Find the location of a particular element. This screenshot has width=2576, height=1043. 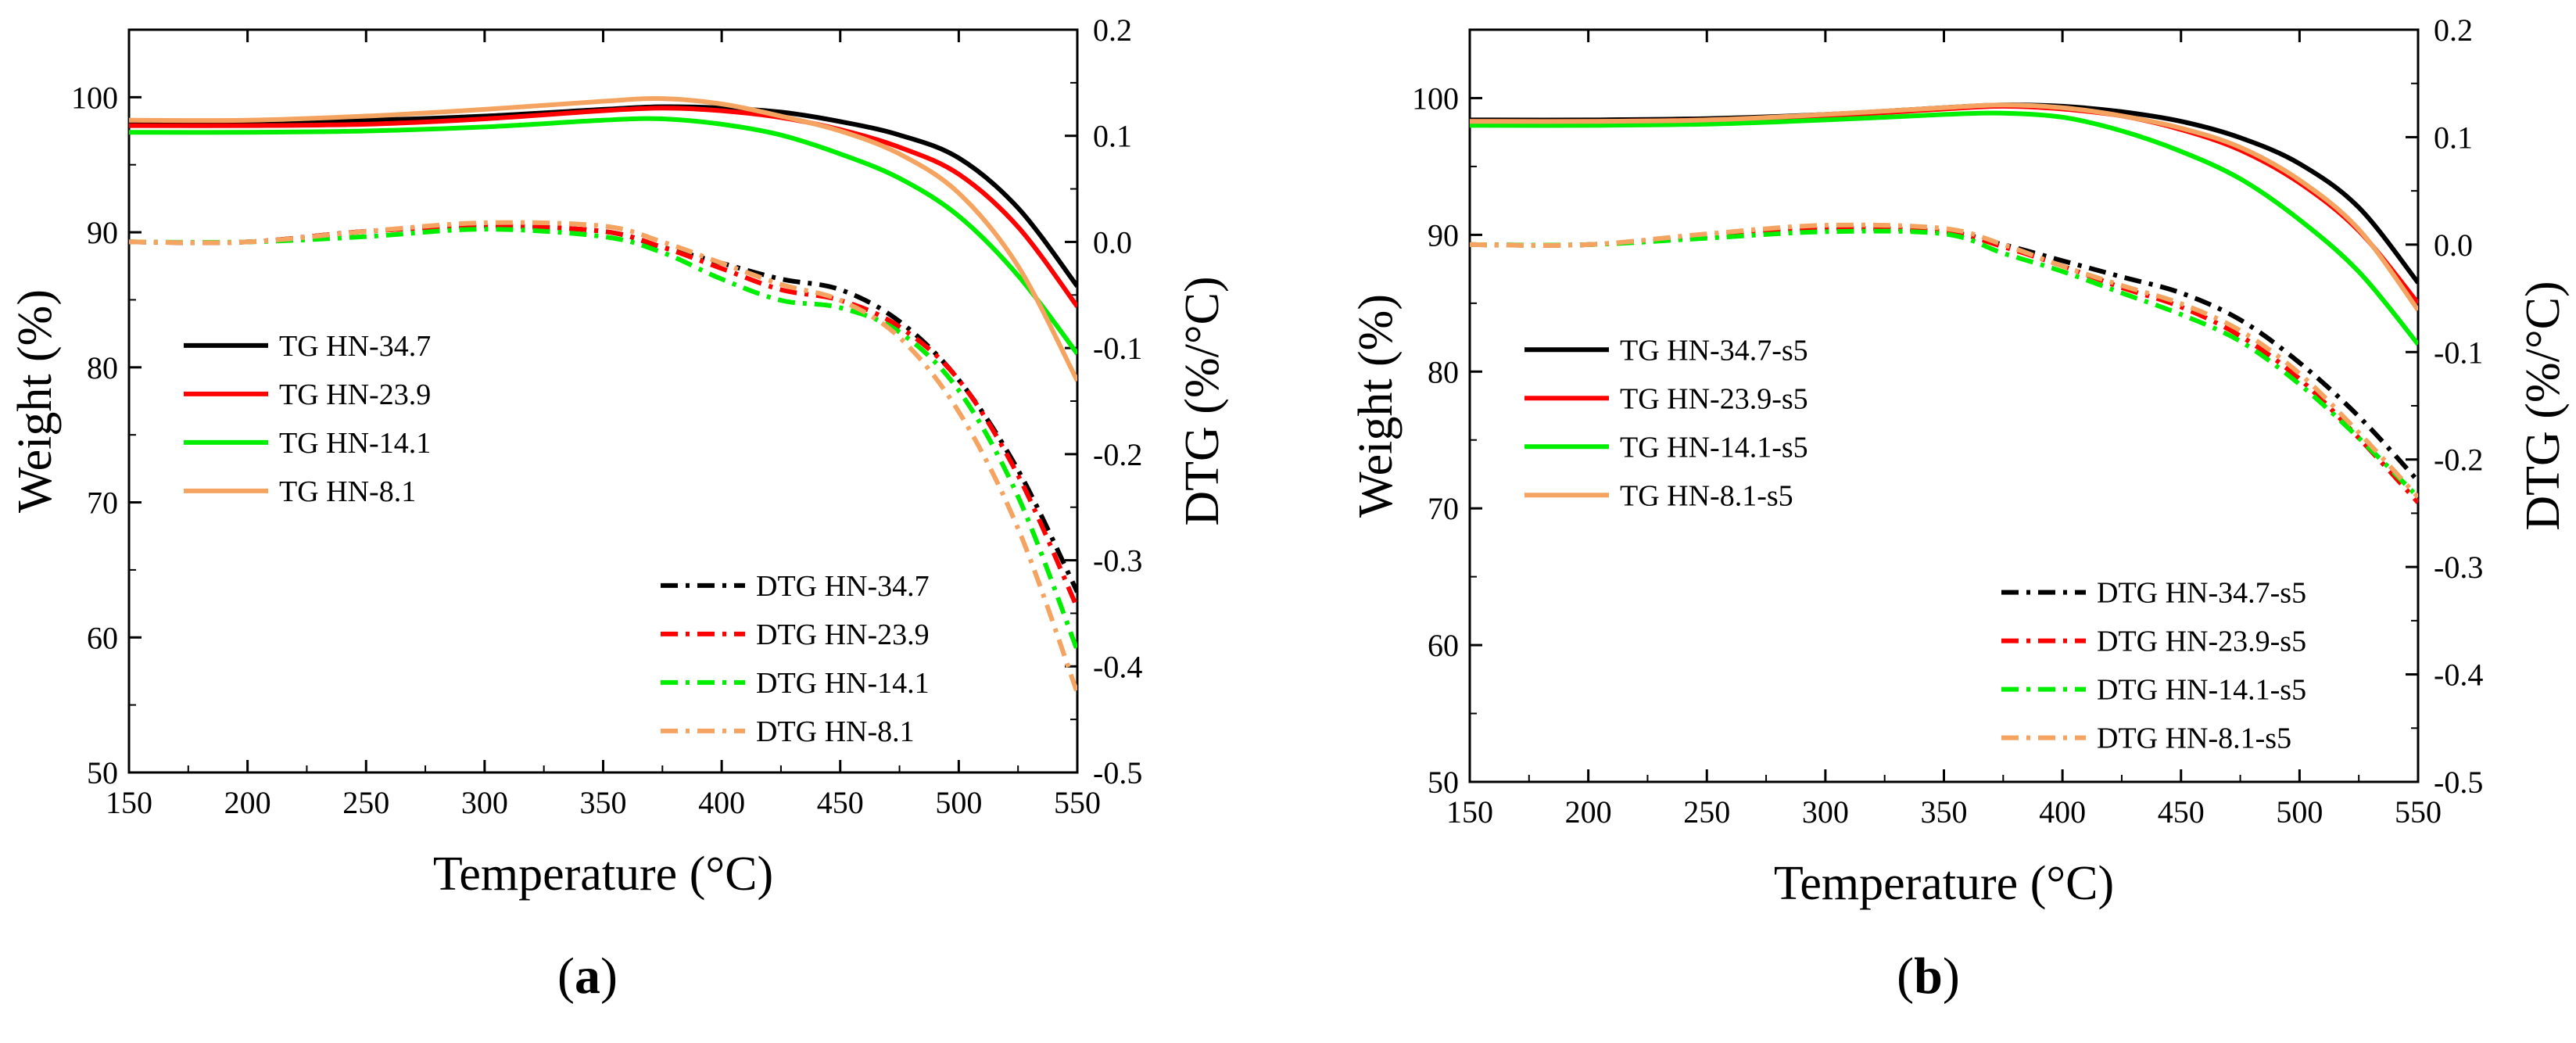

series-line-tg-hn-8-1-s5 is located at coordinates (1944, 207).